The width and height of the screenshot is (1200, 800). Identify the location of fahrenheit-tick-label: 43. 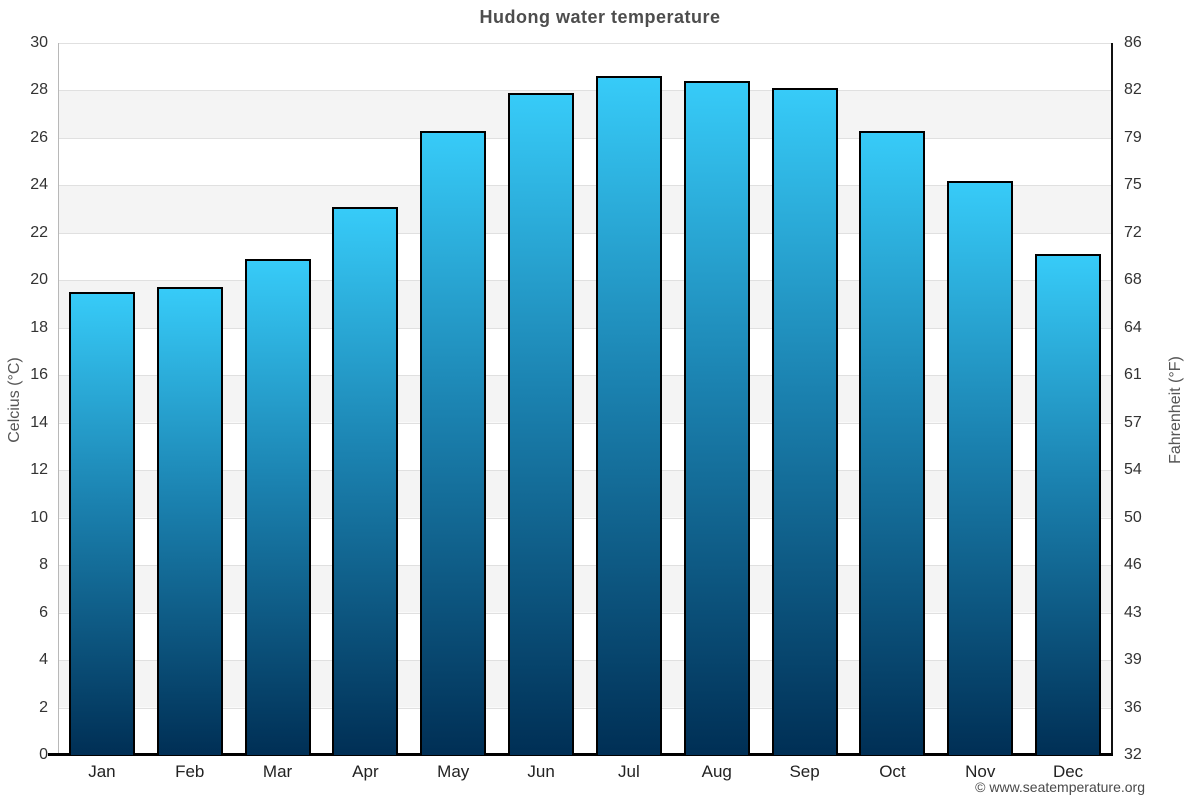
(1133, 612).